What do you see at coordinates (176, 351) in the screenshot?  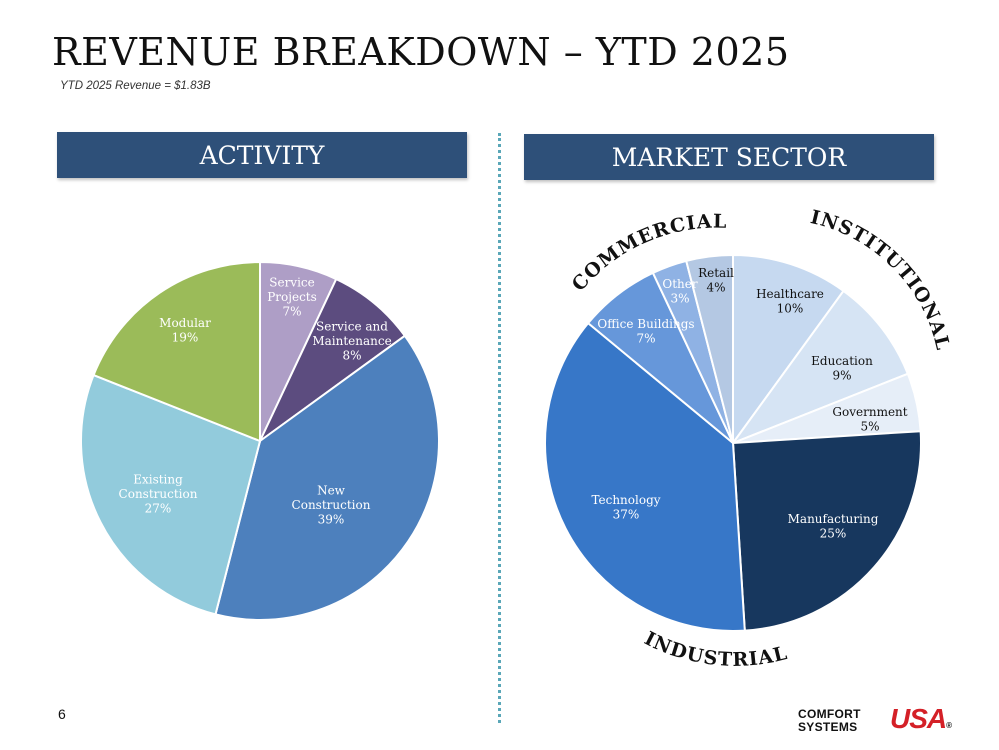 I see `pie-slice-modular` at bounding box center [176, 351].